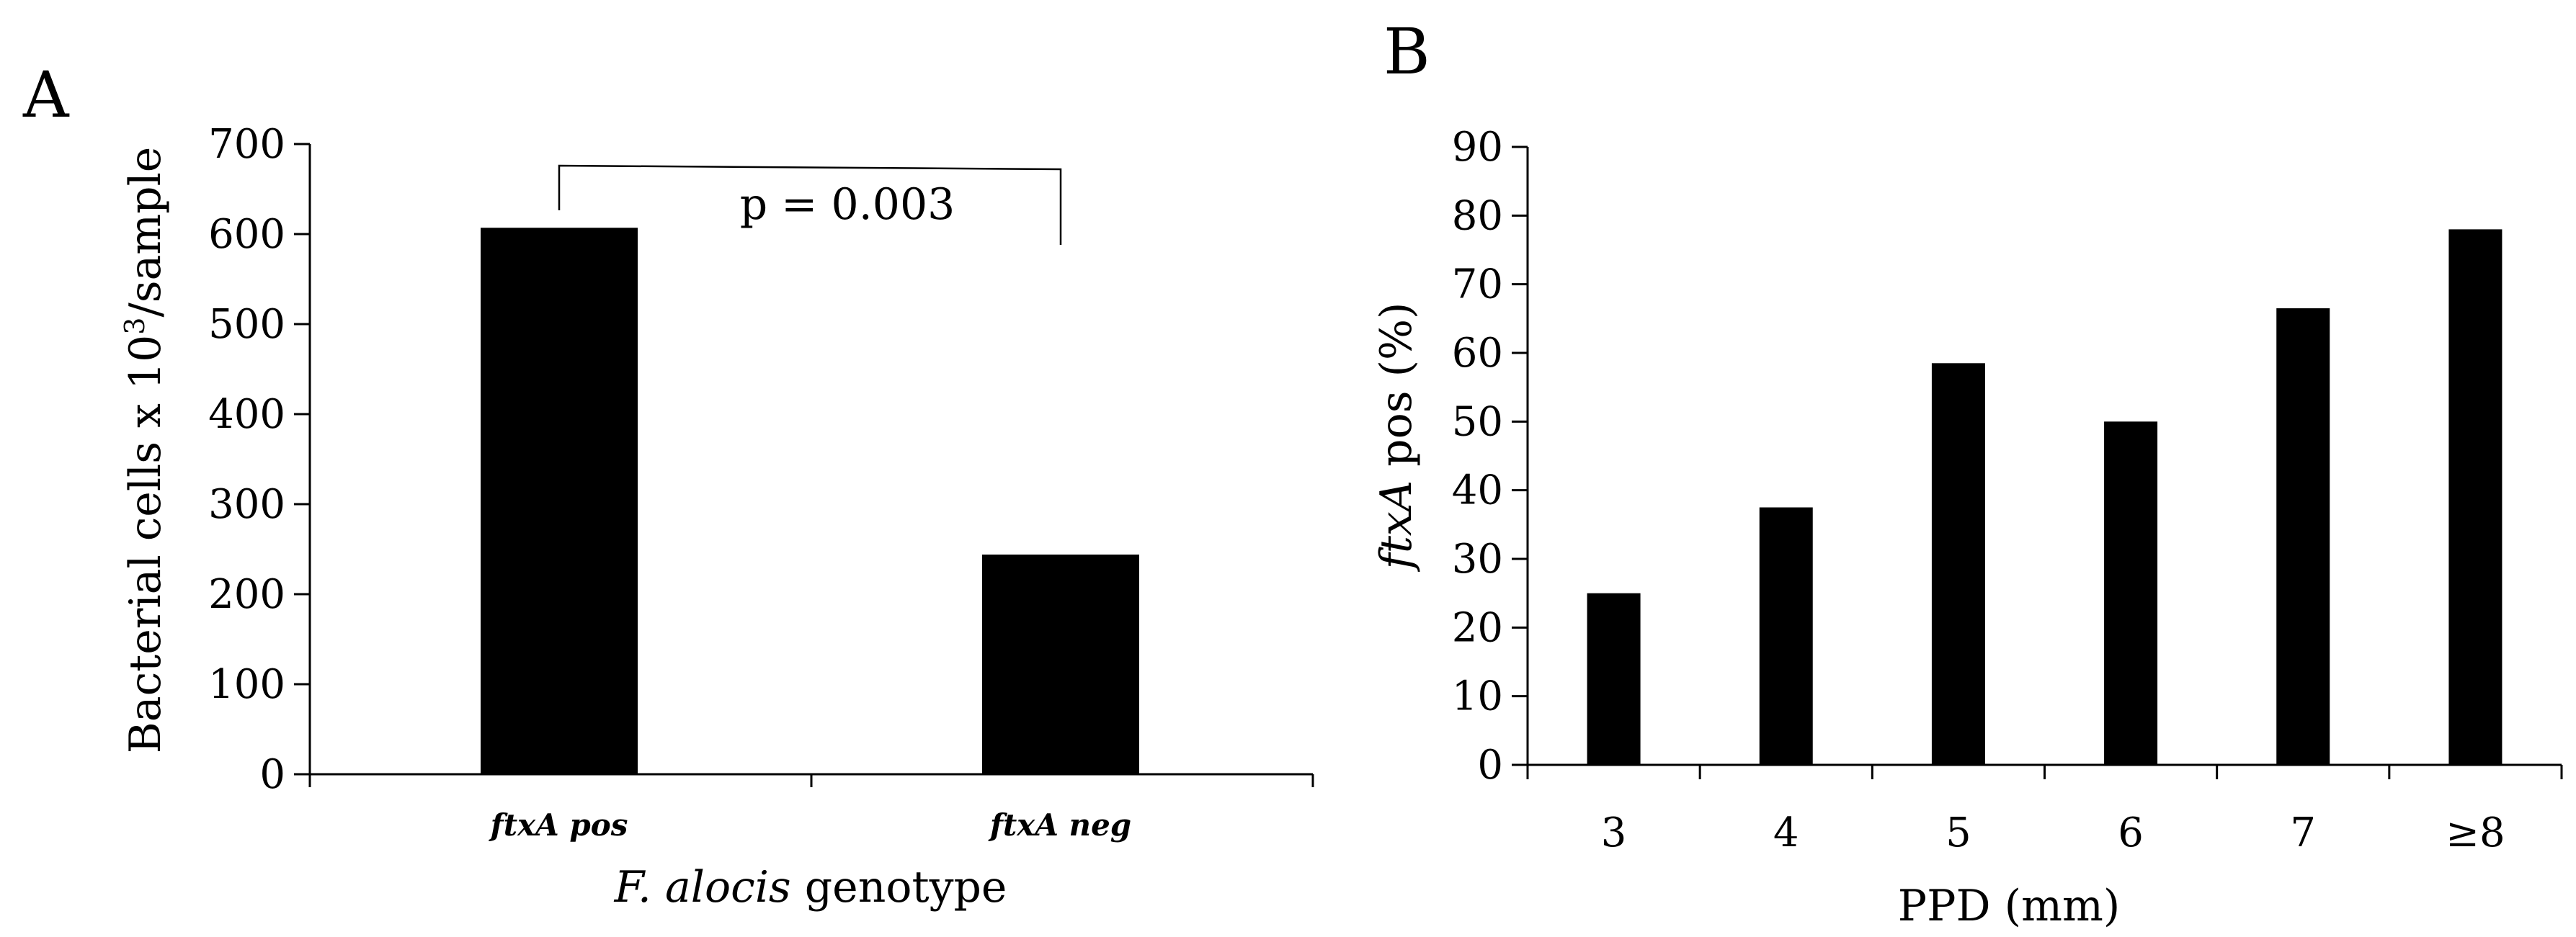 The image size is (2576, 937). Describe the element at coordinates (1406, 51) in the screenshot. I see `panel-b-letter: B` at that location.